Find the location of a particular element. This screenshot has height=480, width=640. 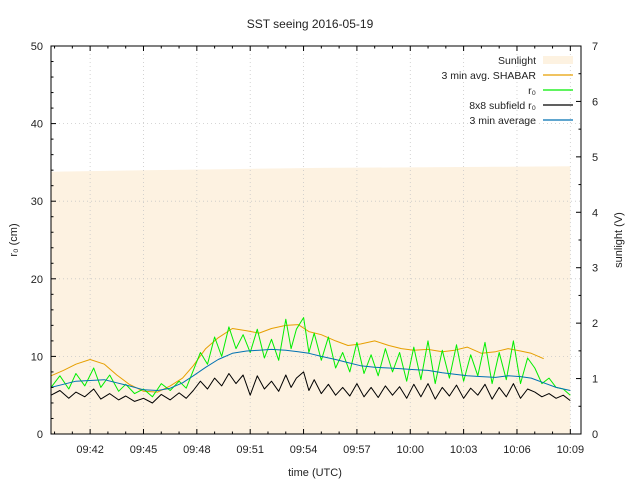

y-left-tick-label: 20 is located at coordinates (37, 280).